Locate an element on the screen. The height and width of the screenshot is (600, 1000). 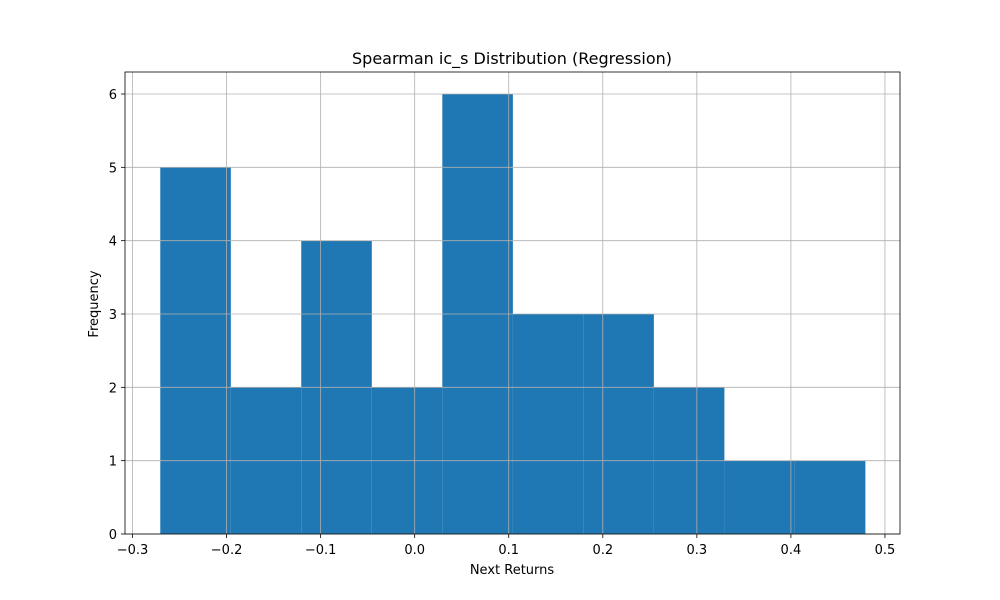
y-axis-ticks: 0 1 2 3 4 5 6 is located at coordinates (117, 315).